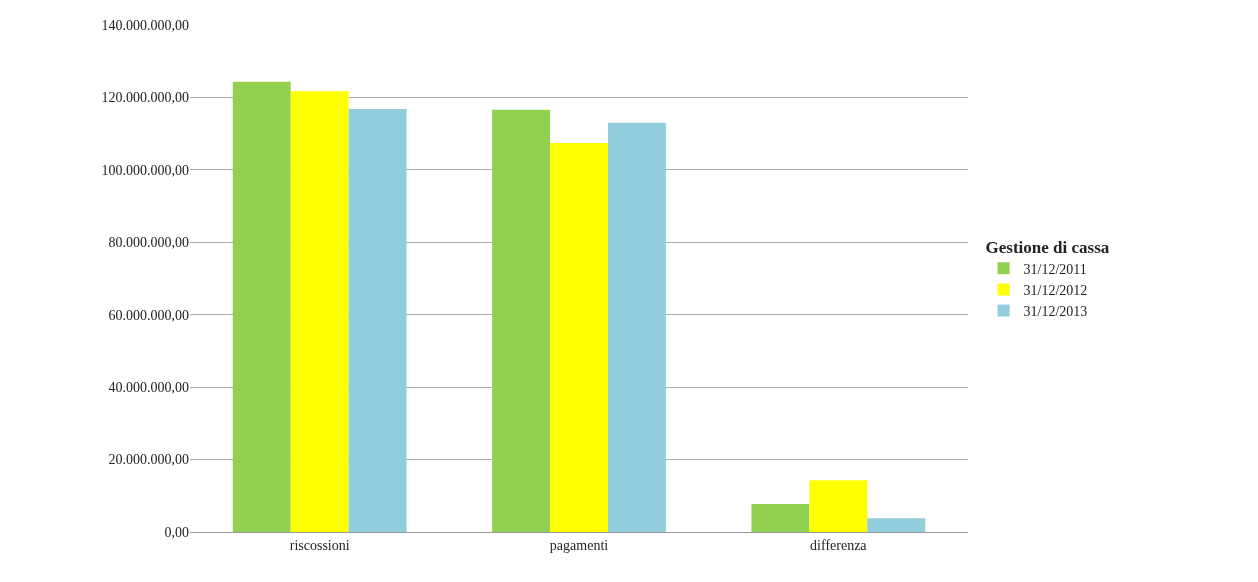  Describe the element at coordinates (148, 315) in the screenshot. I see `y-tick-label: 60.000.000,00` at that location.